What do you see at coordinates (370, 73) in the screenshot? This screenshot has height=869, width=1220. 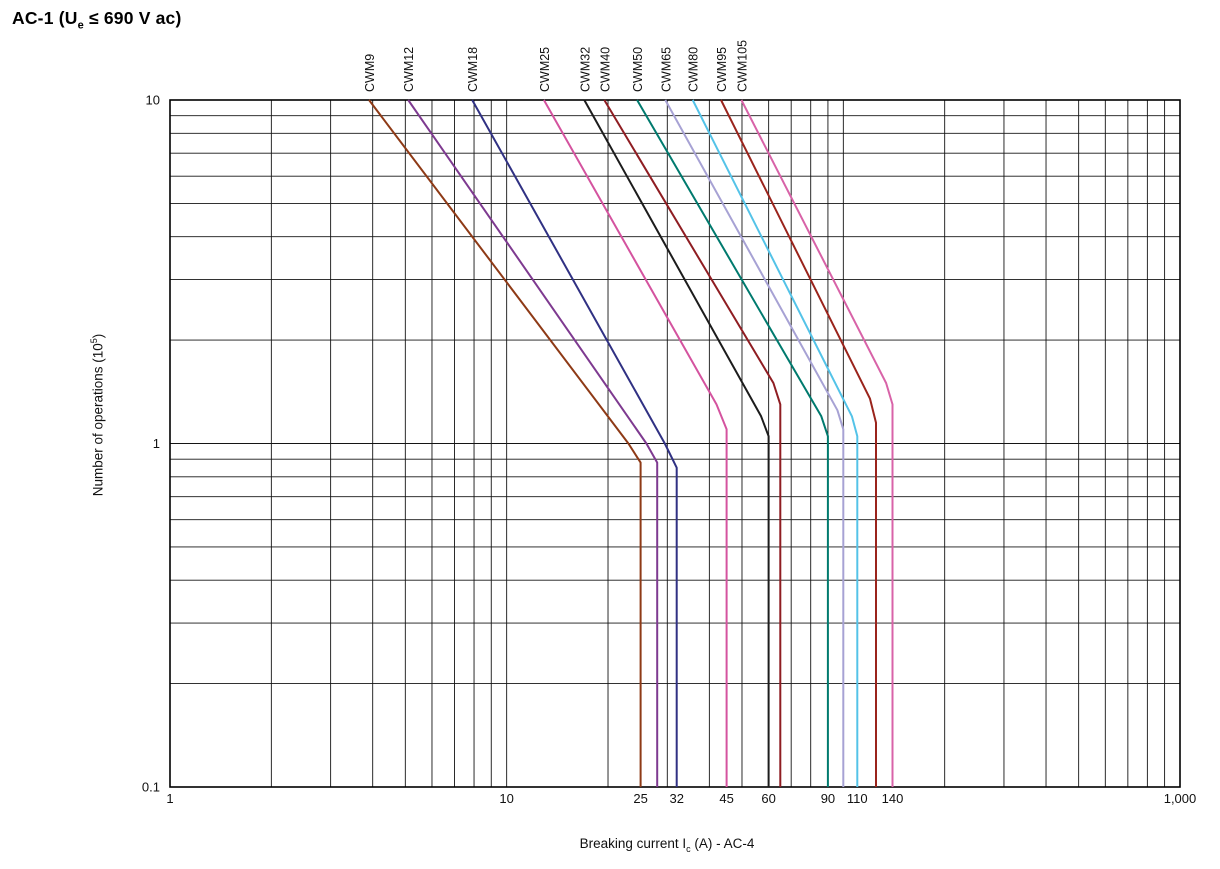 I see `curve-label-CWM9: CWM9` at bounding box center [370, 73].